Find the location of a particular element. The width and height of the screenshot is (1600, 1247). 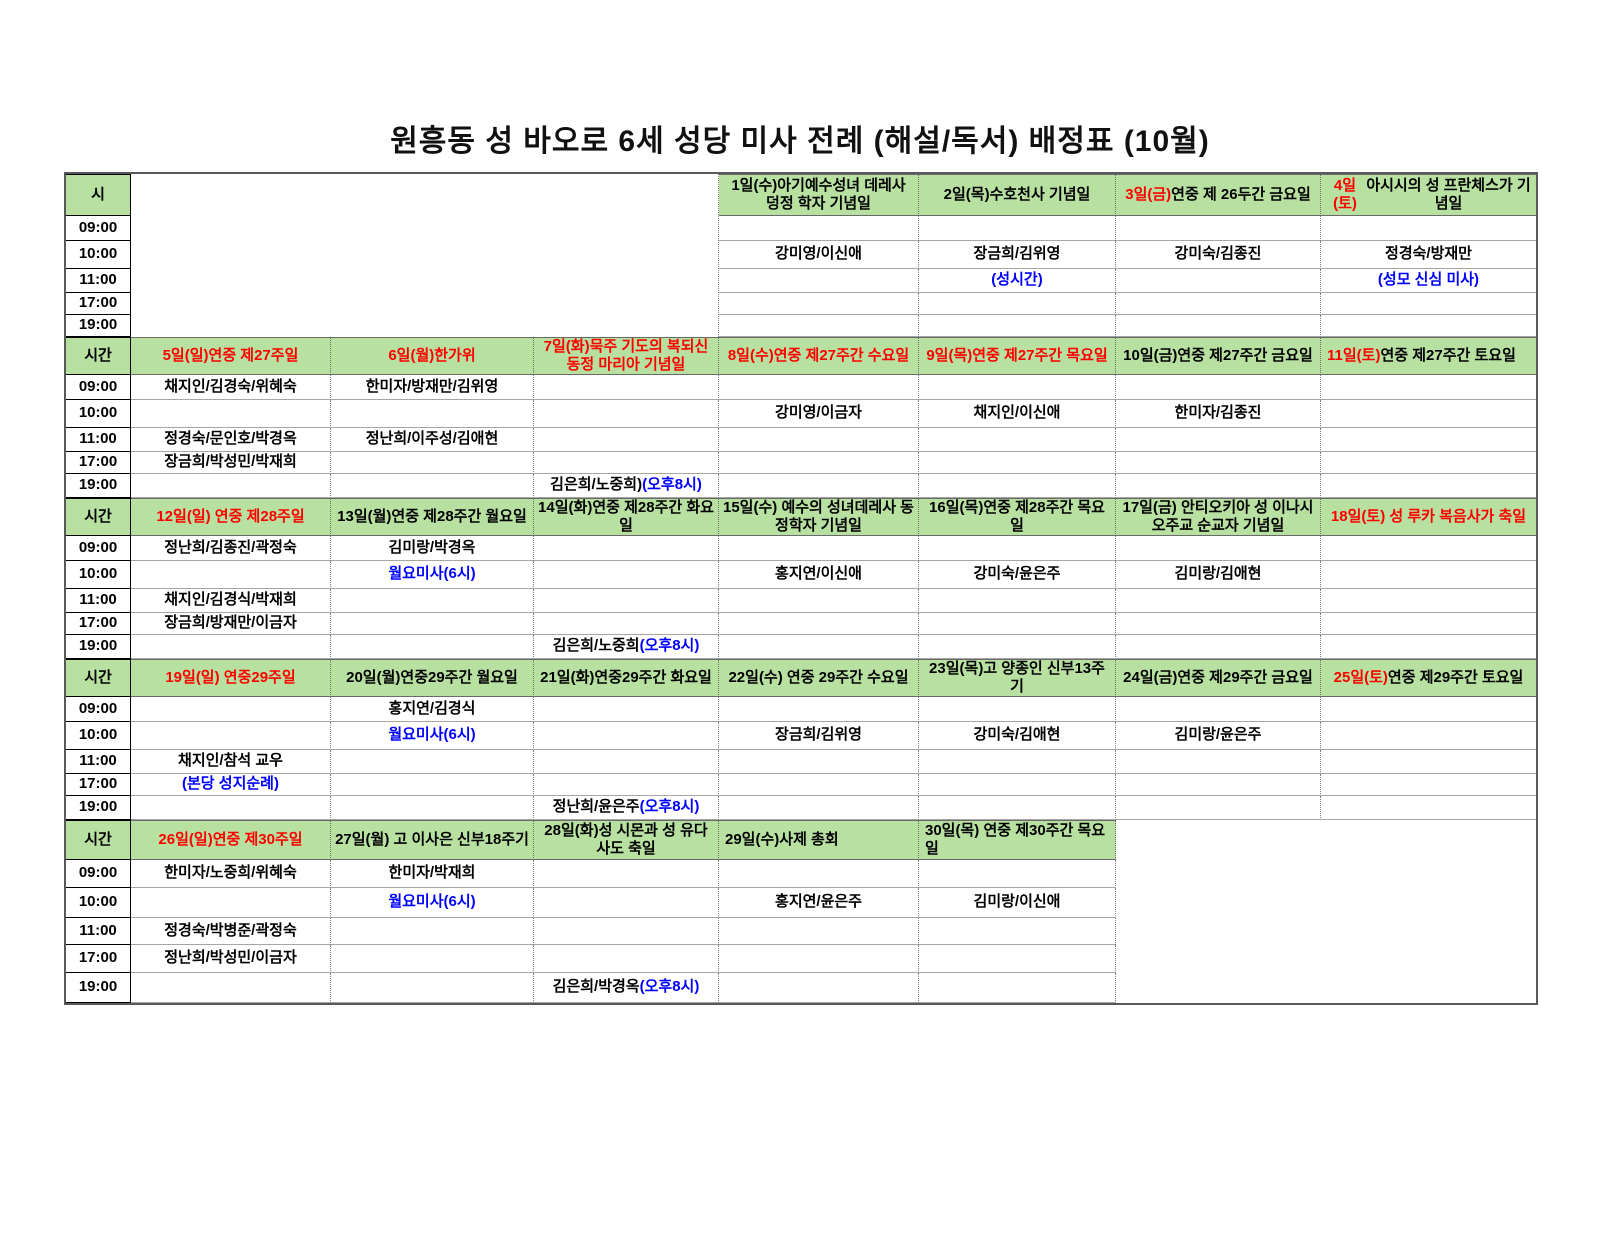

cell-text: 19:00 is located at coordinates (98, 325).